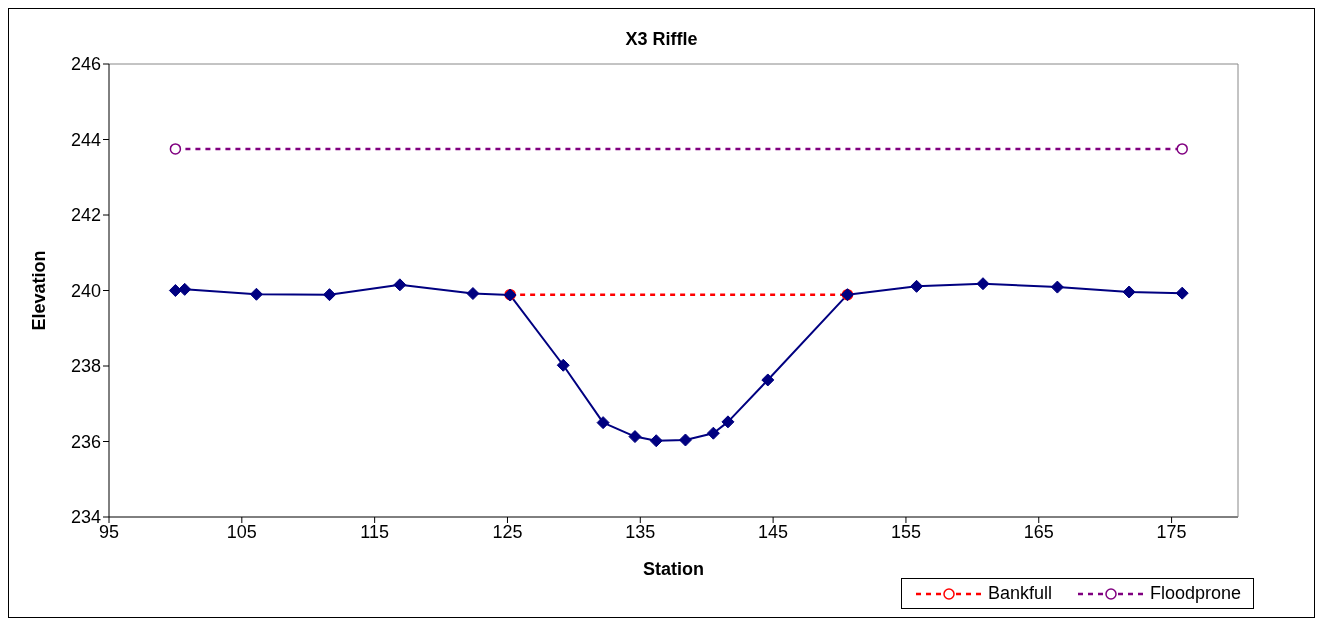 The height and width of the screenshot is (626, 1323). I want to click on x-tick-label: 125, so click(507, 531).